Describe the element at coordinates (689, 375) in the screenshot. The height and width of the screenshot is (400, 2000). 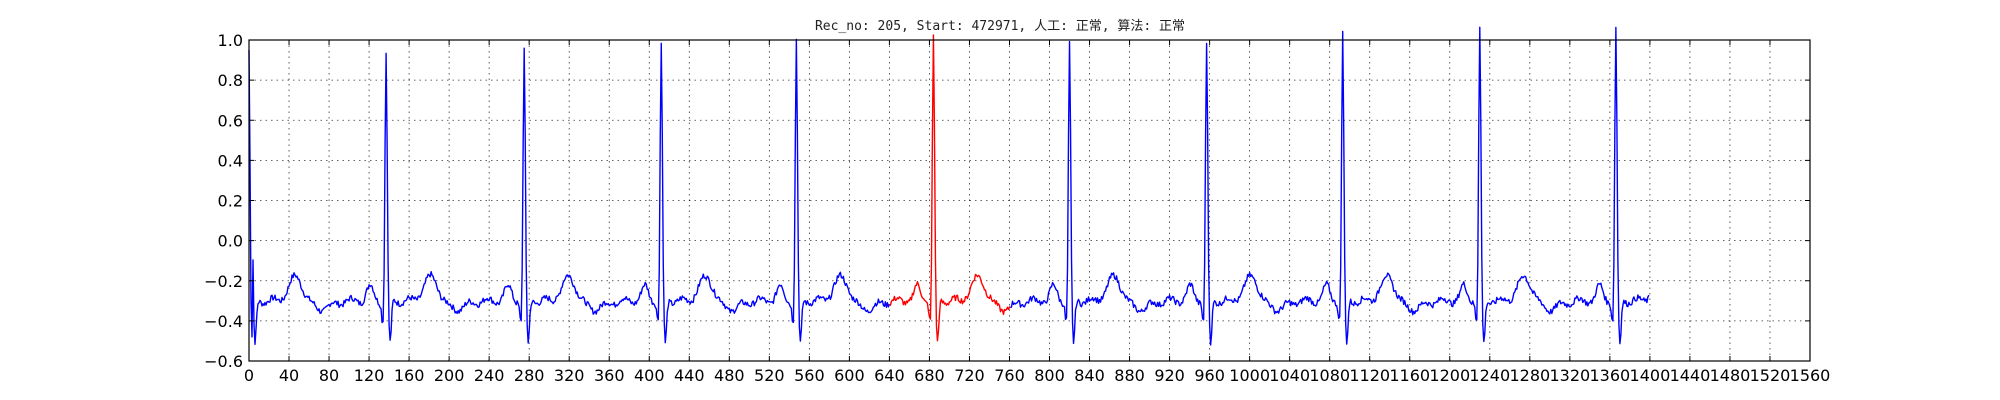
I see `x-tick-label: 440` at that location.